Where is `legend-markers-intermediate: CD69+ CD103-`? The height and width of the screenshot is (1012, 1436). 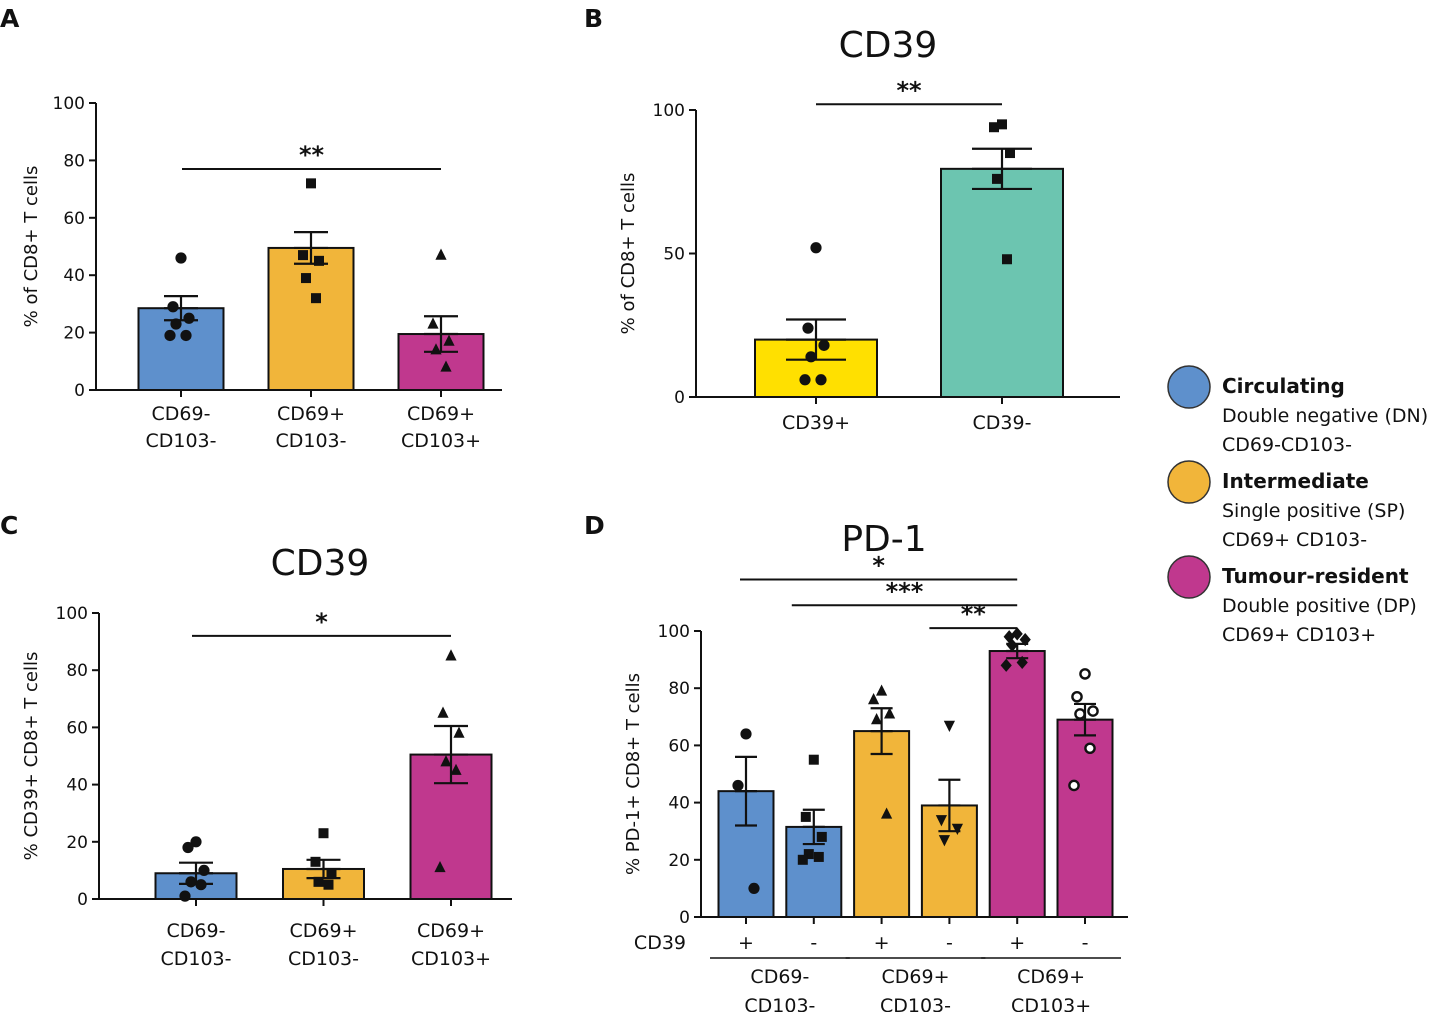 legend-markers-intermediate: CD69+ CD103- is located at coordinates (1294, 540).